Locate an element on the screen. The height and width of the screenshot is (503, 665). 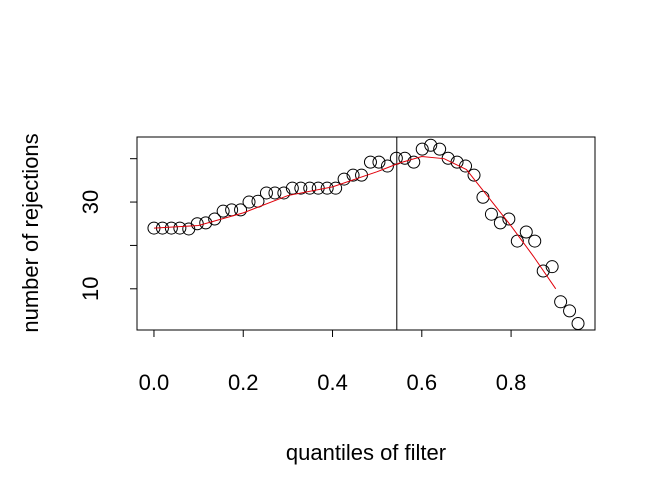
y-tick-label: 10 is located at coordinates (90, 289).